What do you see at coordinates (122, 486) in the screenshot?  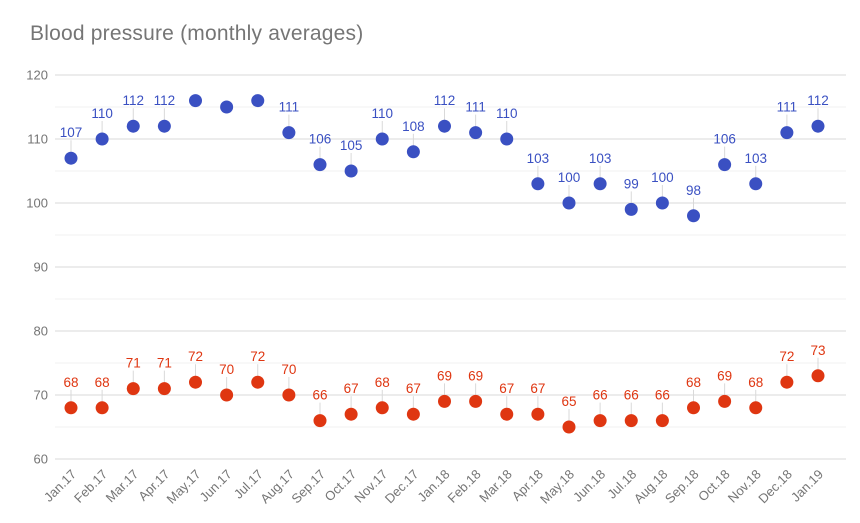 I see `x-axis-tick-label: Mar.17` at bounding box center [122, 486].